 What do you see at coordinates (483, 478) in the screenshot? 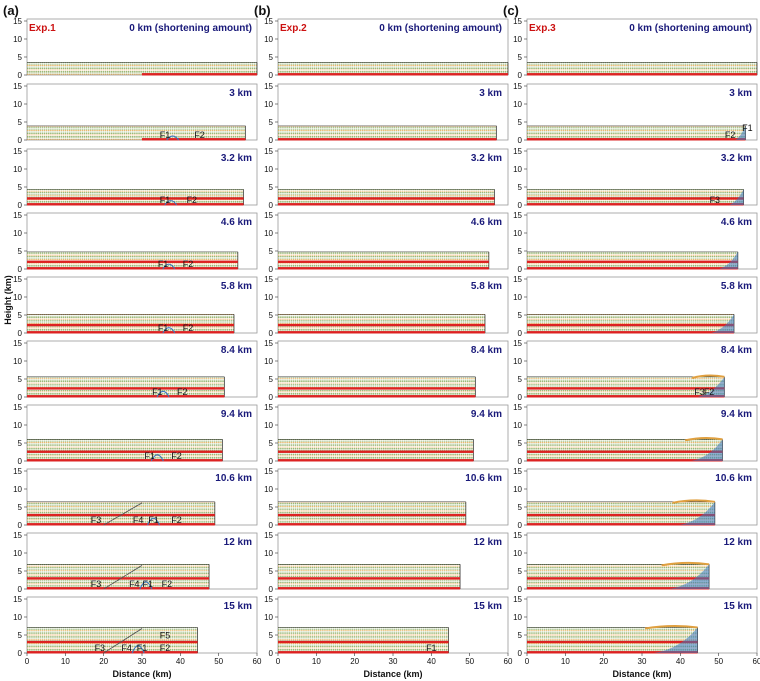
I see `shortening-amount-label: 10.6 km` at bounding box center [483, 478].